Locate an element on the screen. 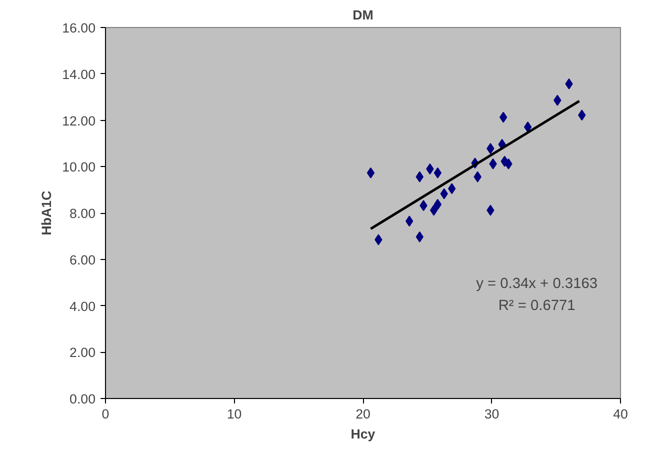 This screenshot has width=649, height=462. y-tick-label: 0.00 is located at coordinates (83, 399).